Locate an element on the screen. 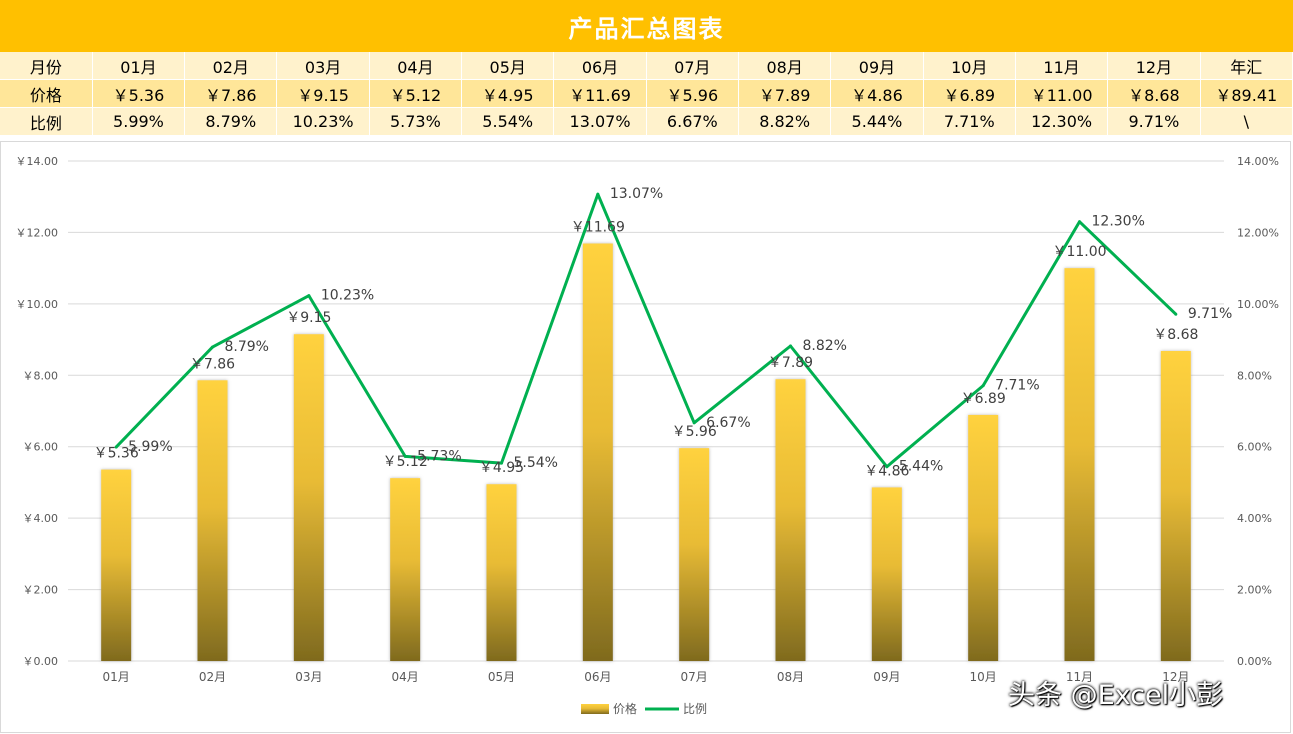 The image size is (1293, 734). month-cell: 06月 is located at coordinates (600, 66).